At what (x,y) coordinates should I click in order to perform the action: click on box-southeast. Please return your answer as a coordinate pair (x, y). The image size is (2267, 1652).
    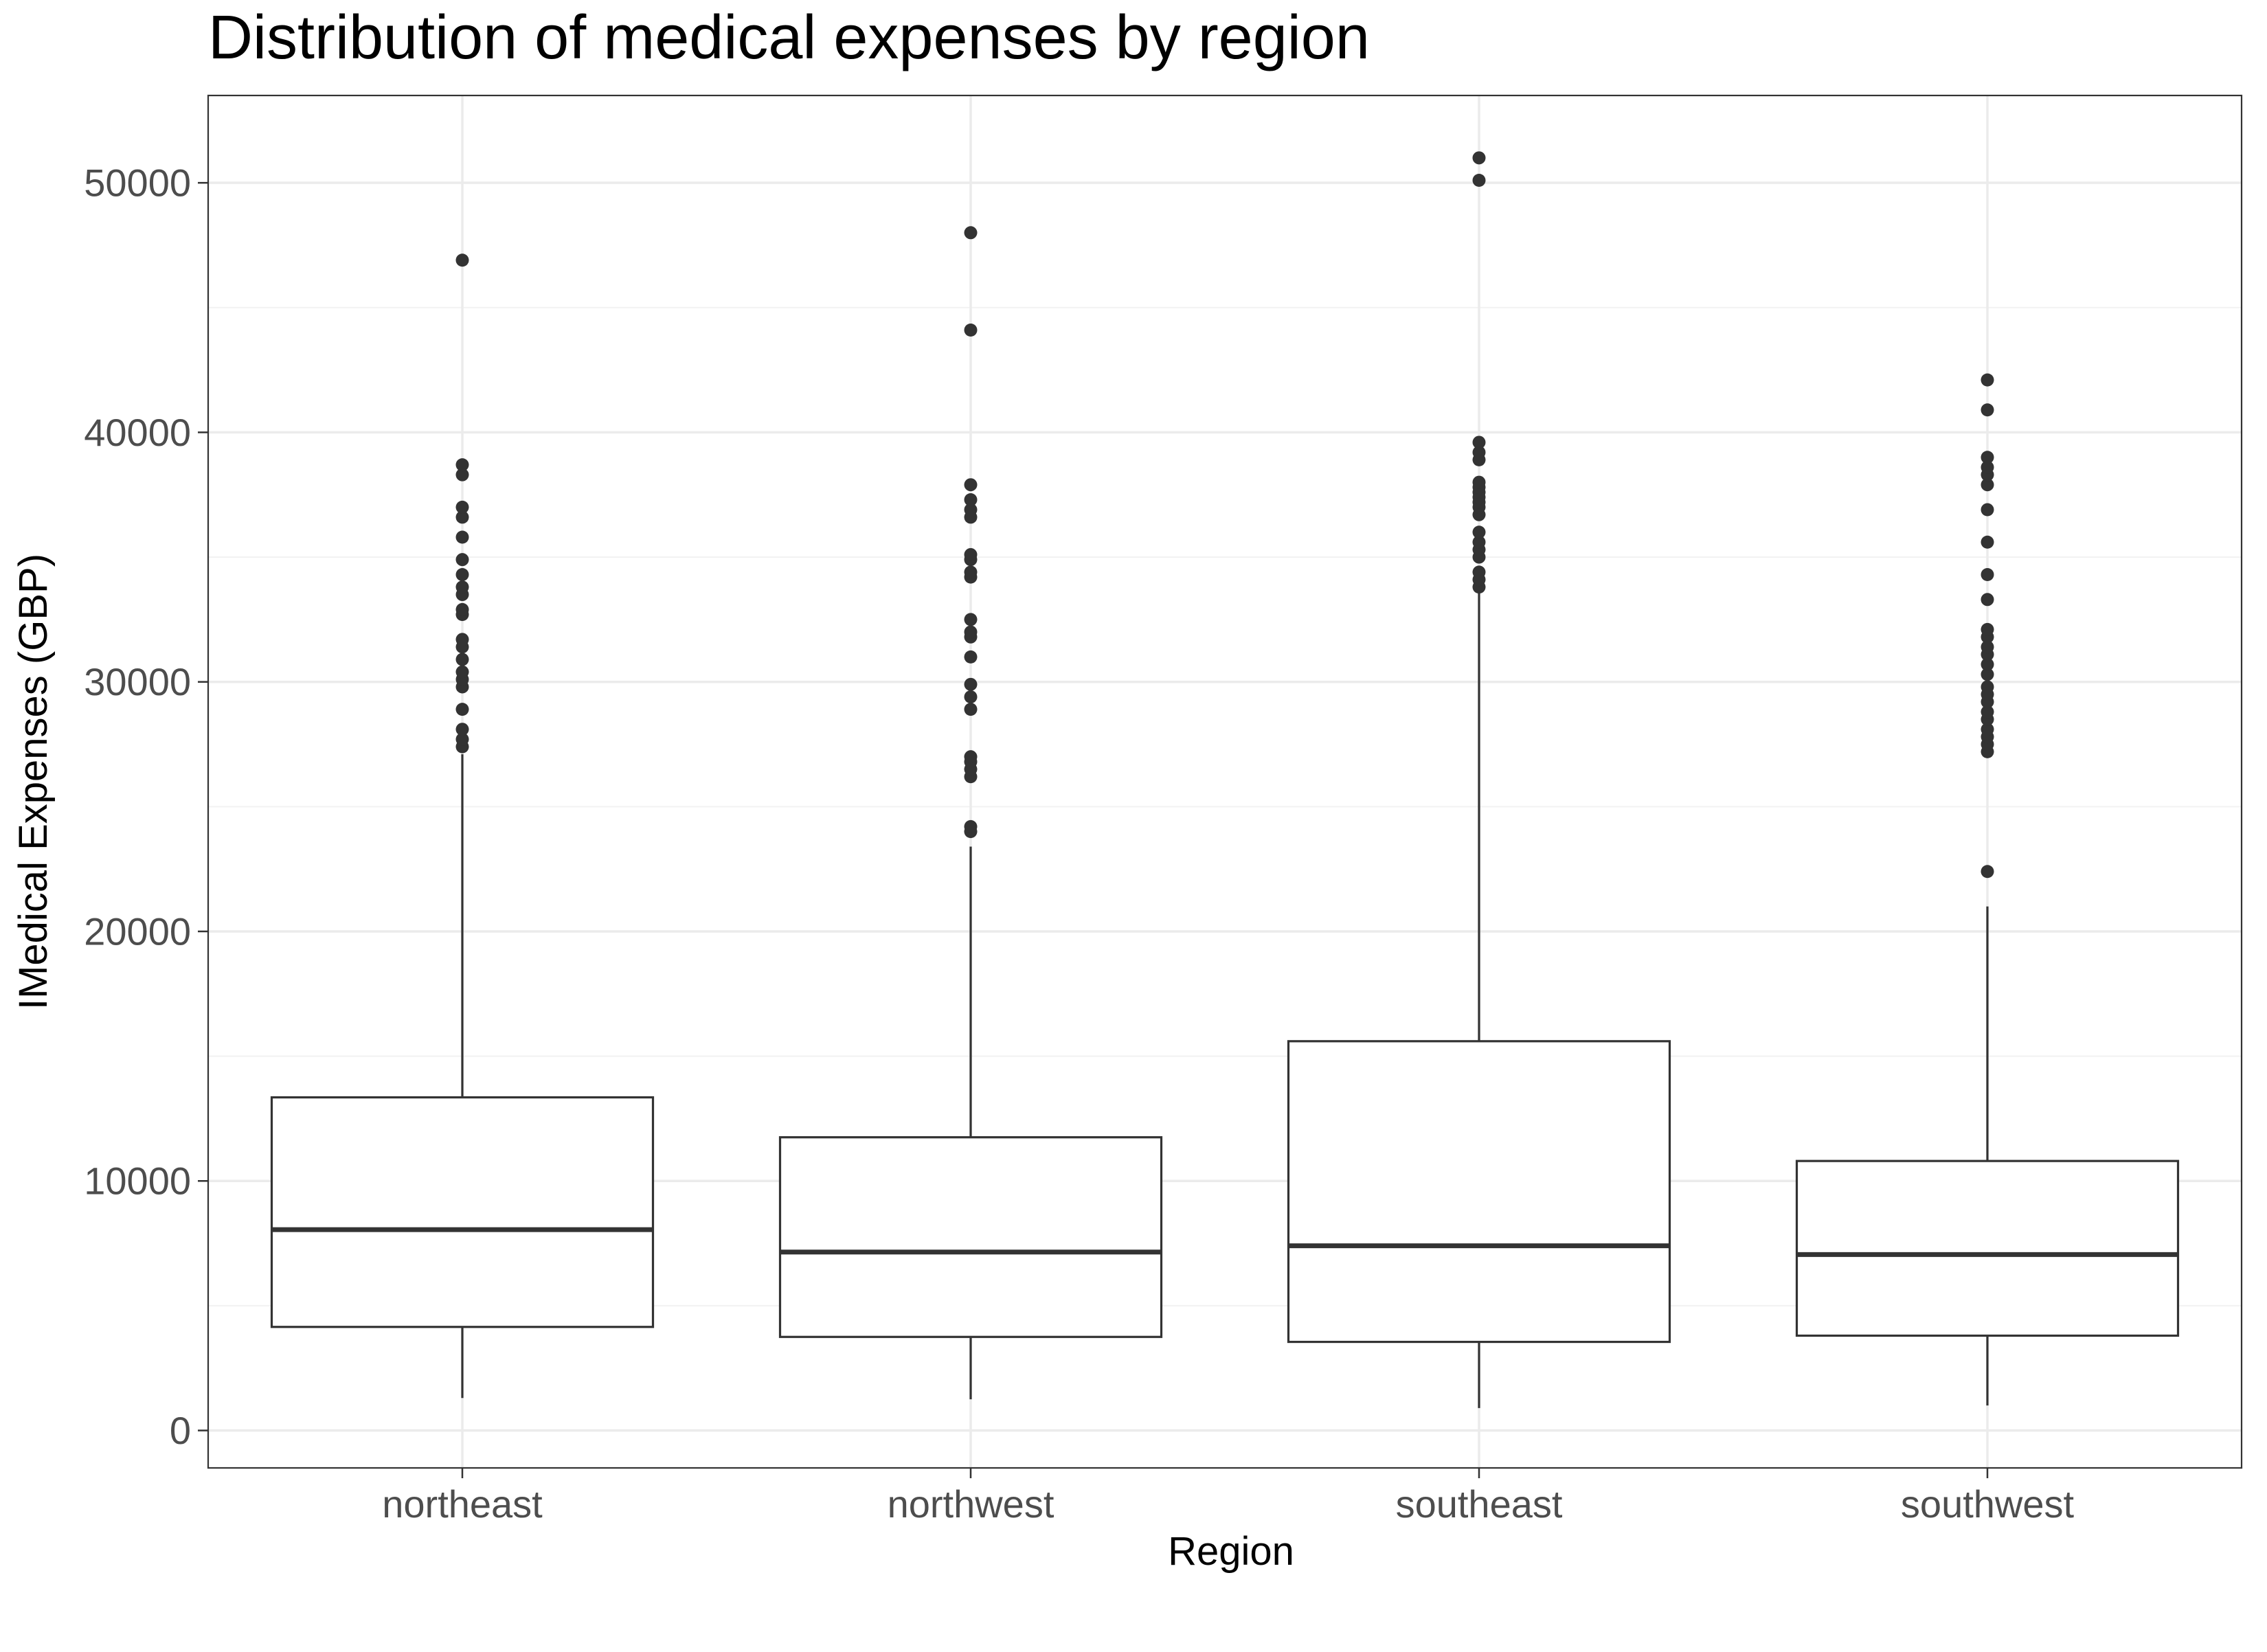
    Looking at the image, I should click on (1479, 779).